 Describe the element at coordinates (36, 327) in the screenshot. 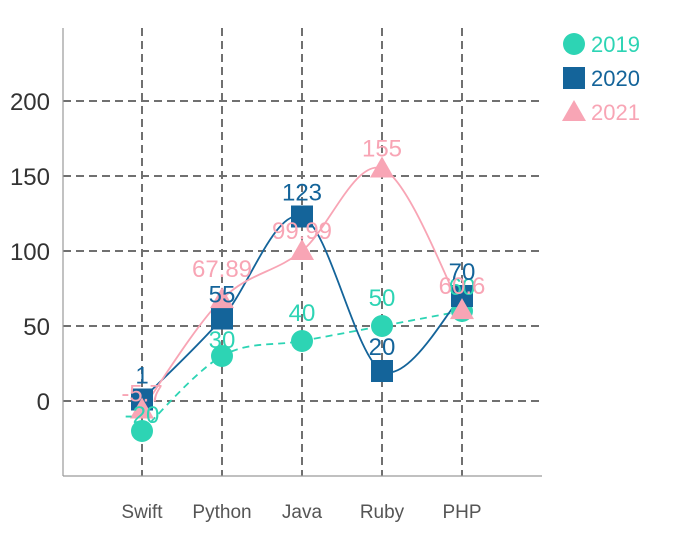

I see `y-tick-label: 50` at that location.